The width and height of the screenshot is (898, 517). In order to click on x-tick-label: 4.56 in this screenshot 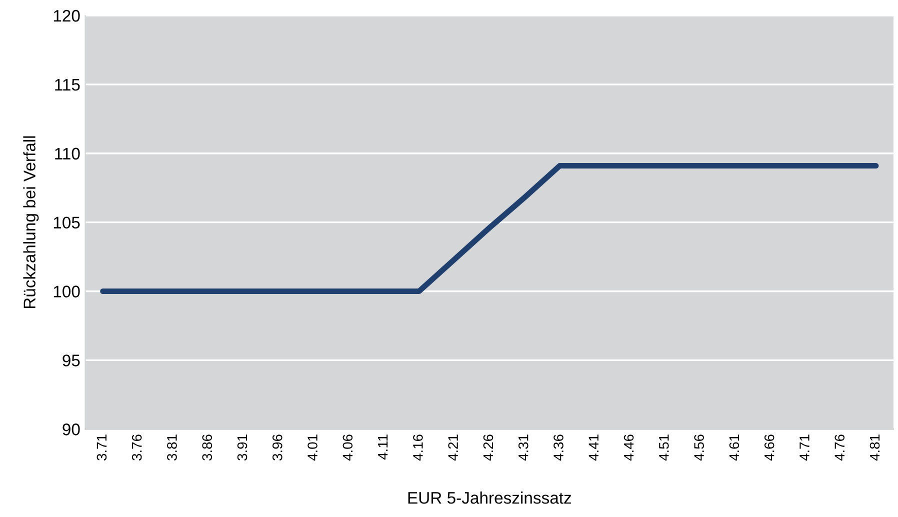, I will do `click(699, 447)`.